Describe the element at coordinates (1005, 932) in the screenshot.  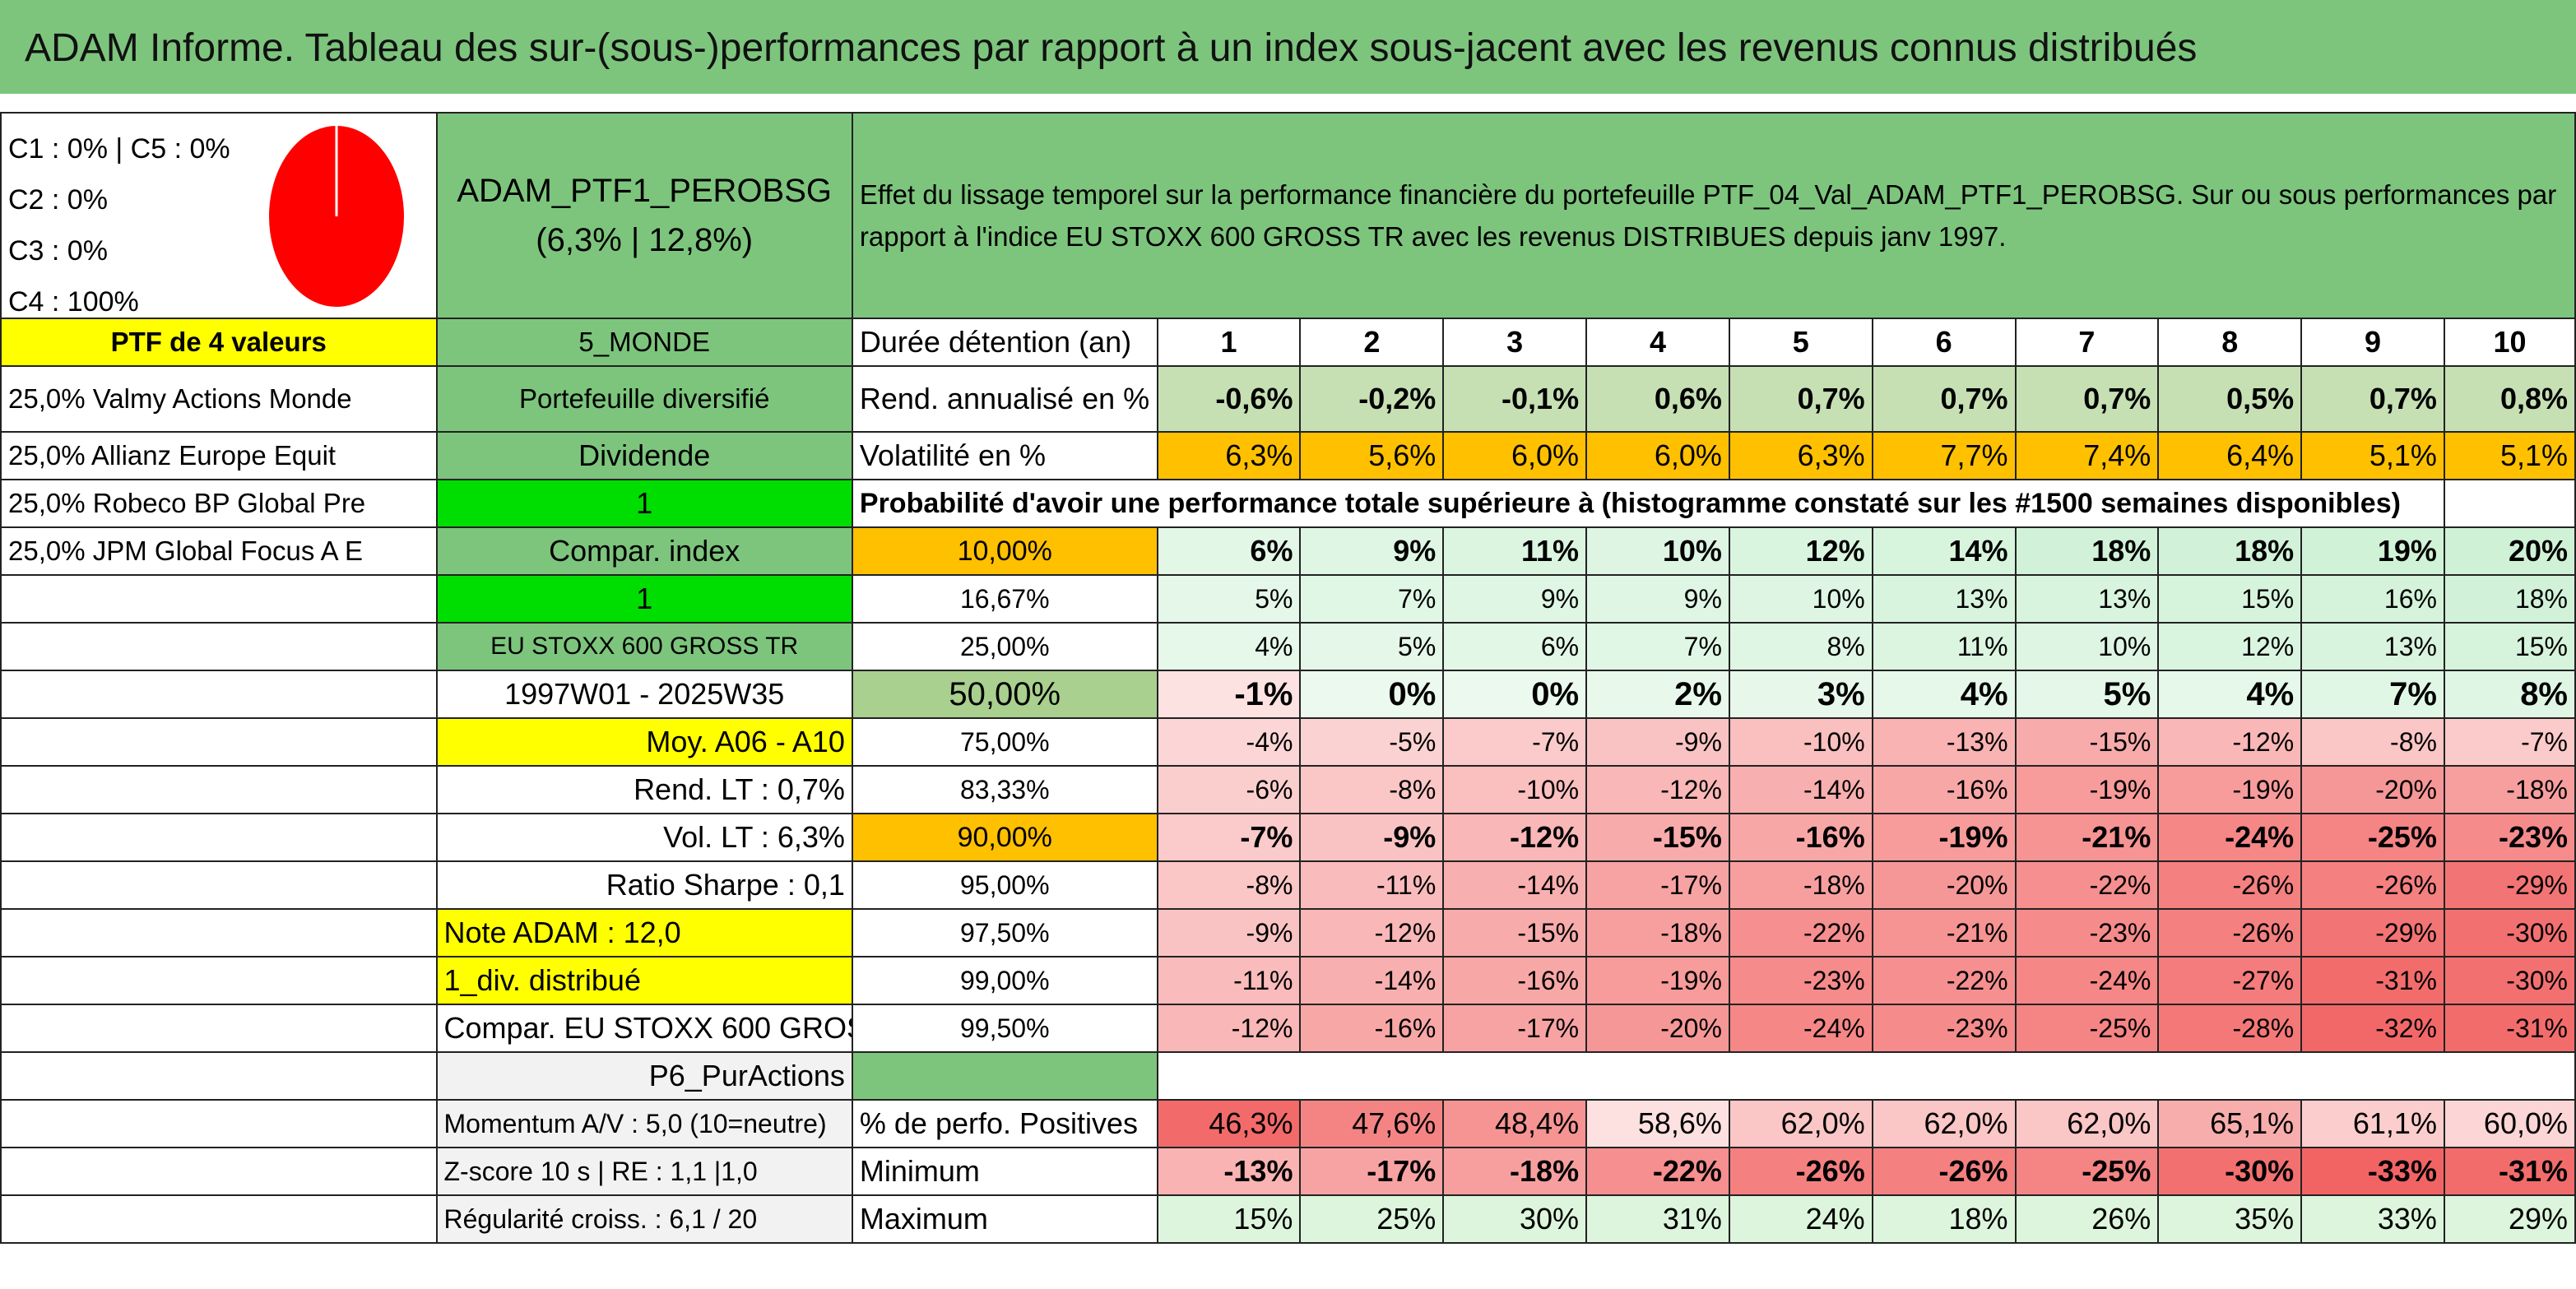
I see `quantile-label: 97,50%` at that location.